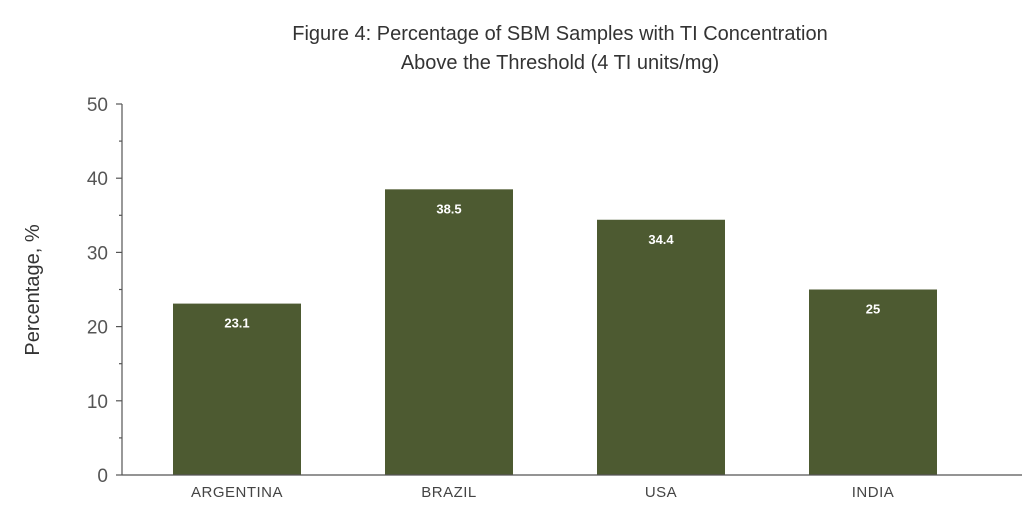  I want to click on chart-subtitle: Above the Threshold (4 TI units/mg), so click(560, 63).